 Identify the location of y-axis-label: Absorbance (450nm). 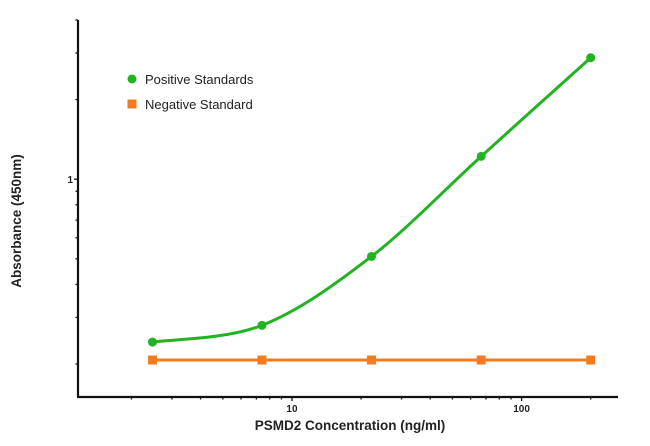
(16, 221).